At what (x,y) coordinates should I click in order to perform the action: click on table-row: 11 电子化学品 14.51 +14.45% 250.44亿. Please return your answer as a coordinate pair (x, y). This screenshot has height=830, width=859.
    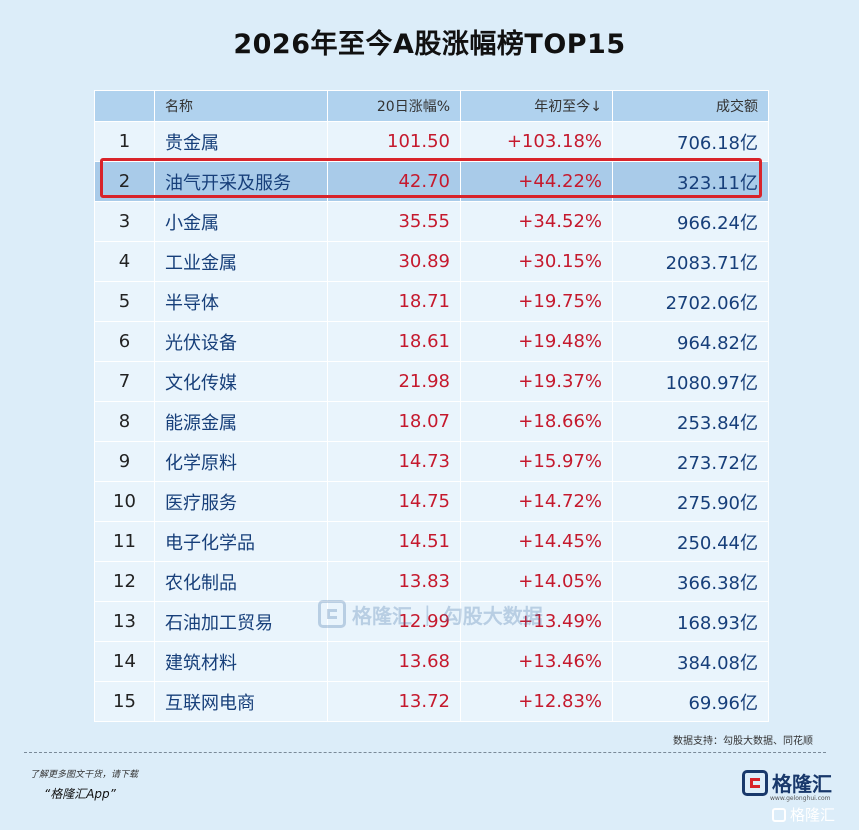
    Looking at the image, I should click on (431, 541).